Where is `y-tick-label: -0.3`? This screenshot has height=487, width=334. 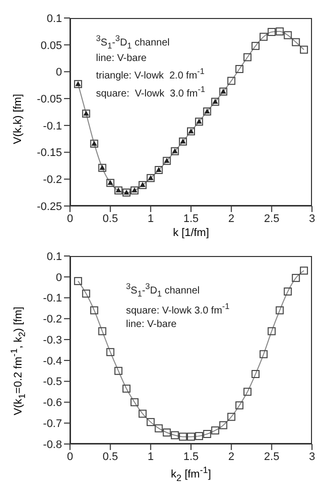 y-tick-label: -0.3 is located at coordinates (52, 340).